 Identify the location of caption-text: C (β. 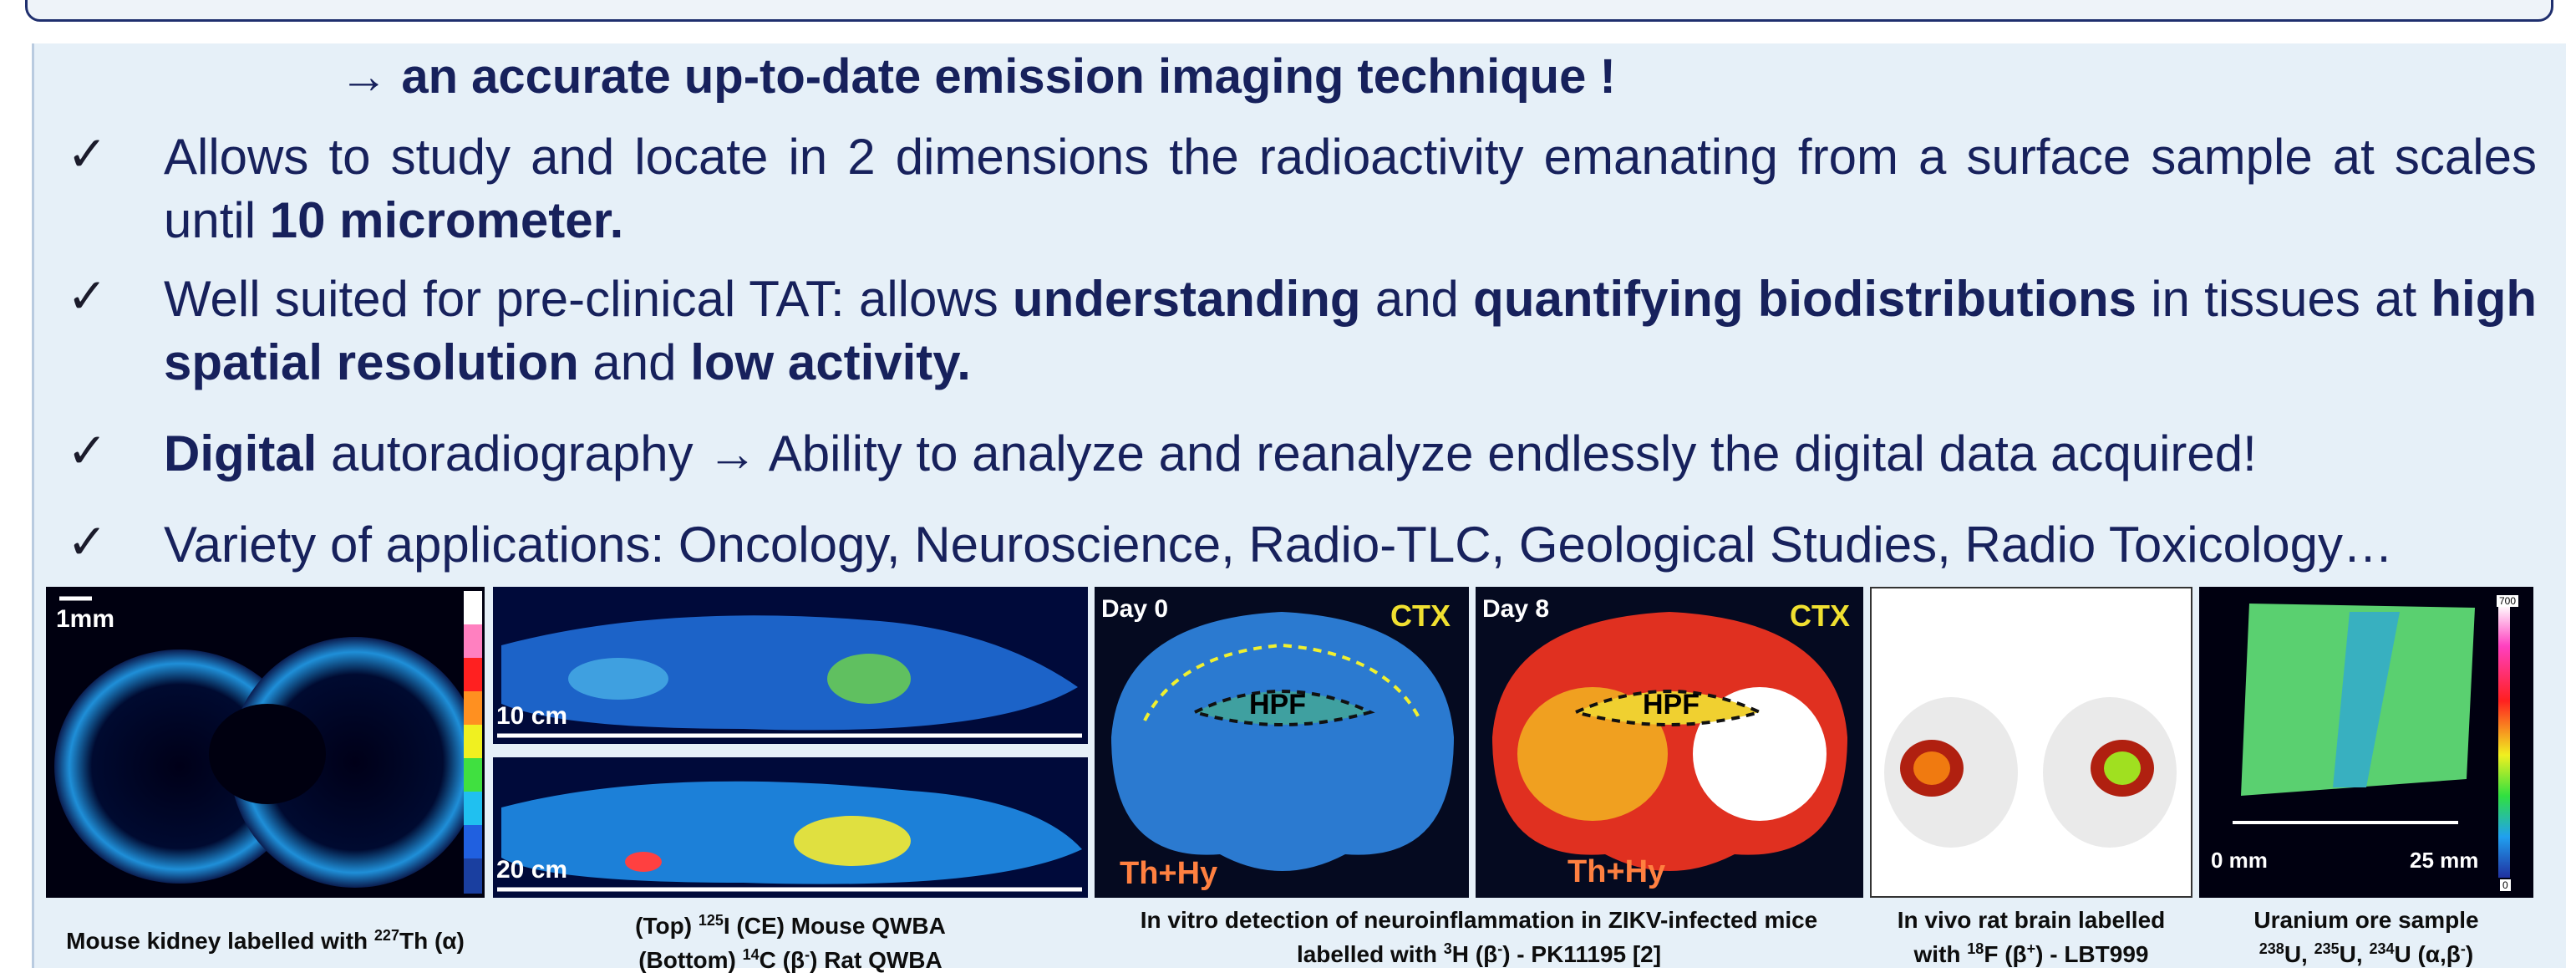
(782, 960).